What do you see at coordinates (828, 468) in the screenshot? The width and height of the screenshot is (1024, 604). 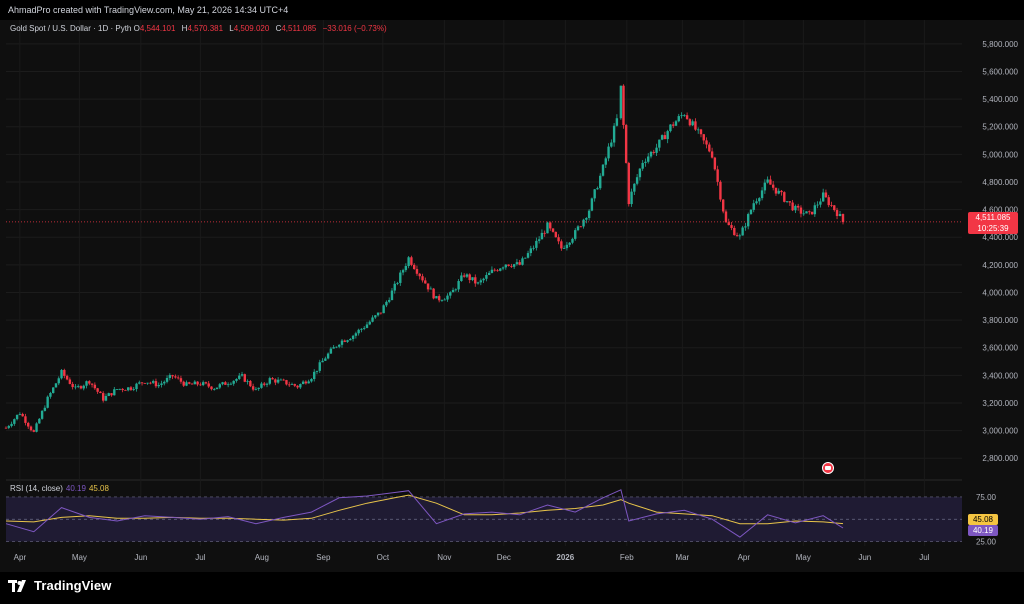 I see `us-flag-event-icon` at bounding box center [828, 468].